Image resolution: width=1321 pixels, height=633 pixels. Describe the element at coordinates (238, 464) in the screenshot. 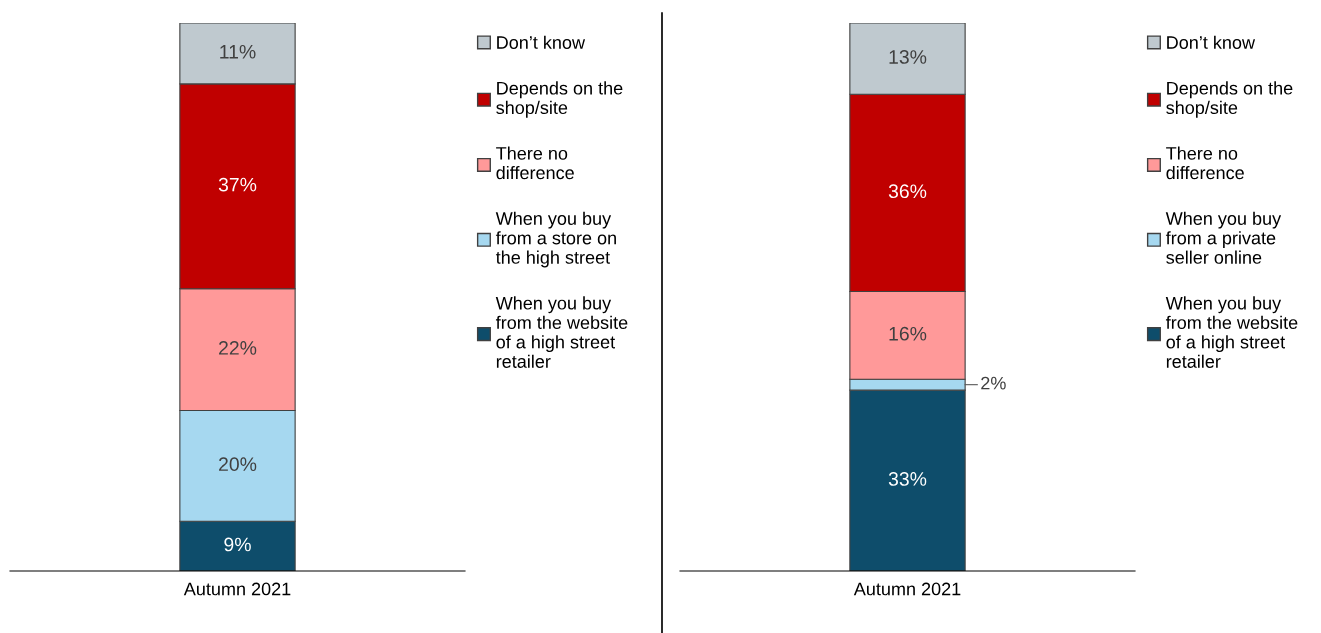

I see `data-label: 20%` at that location.